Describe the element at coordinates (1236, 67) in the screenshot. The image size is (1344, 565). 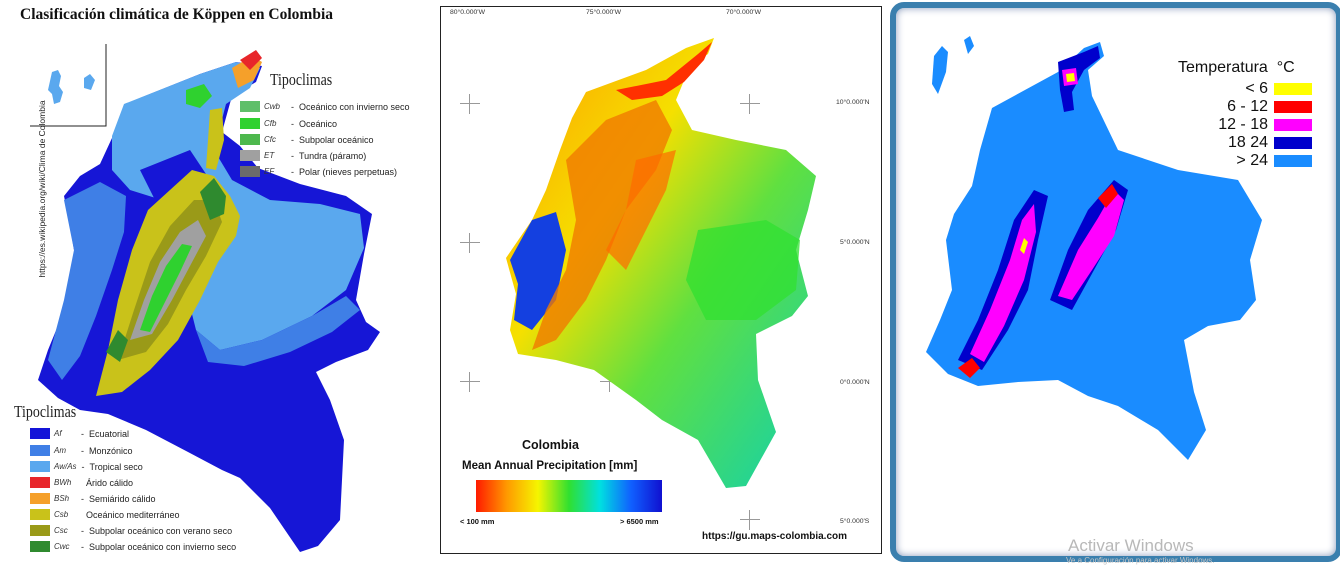
I see `temperature-legend-title: Temperatura °C` at that location.